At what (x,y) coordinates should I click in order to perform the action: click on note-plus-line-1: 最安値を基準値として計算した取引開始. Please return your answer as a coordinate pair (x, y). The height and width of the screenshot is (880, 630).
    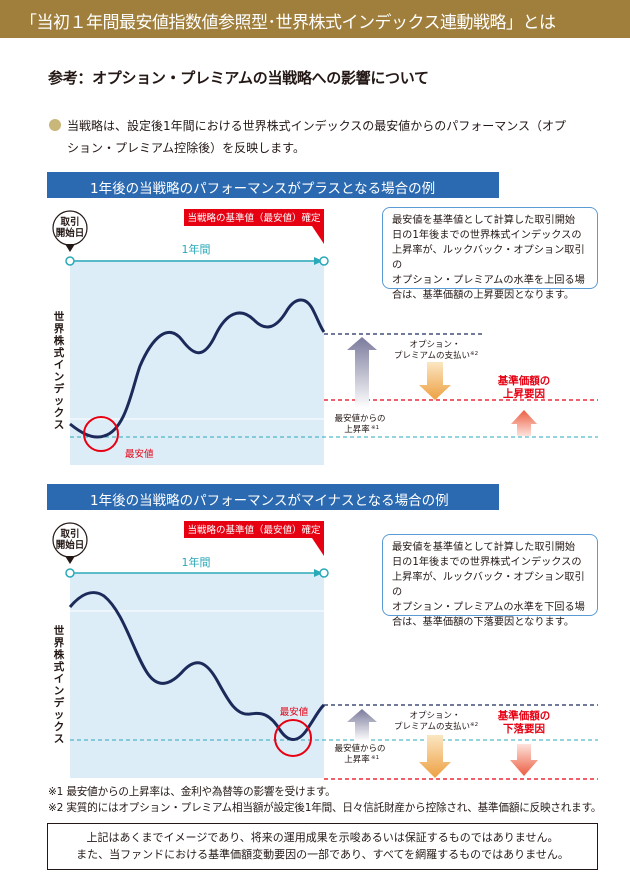
    Looking at the image, I should click on (484, 220).